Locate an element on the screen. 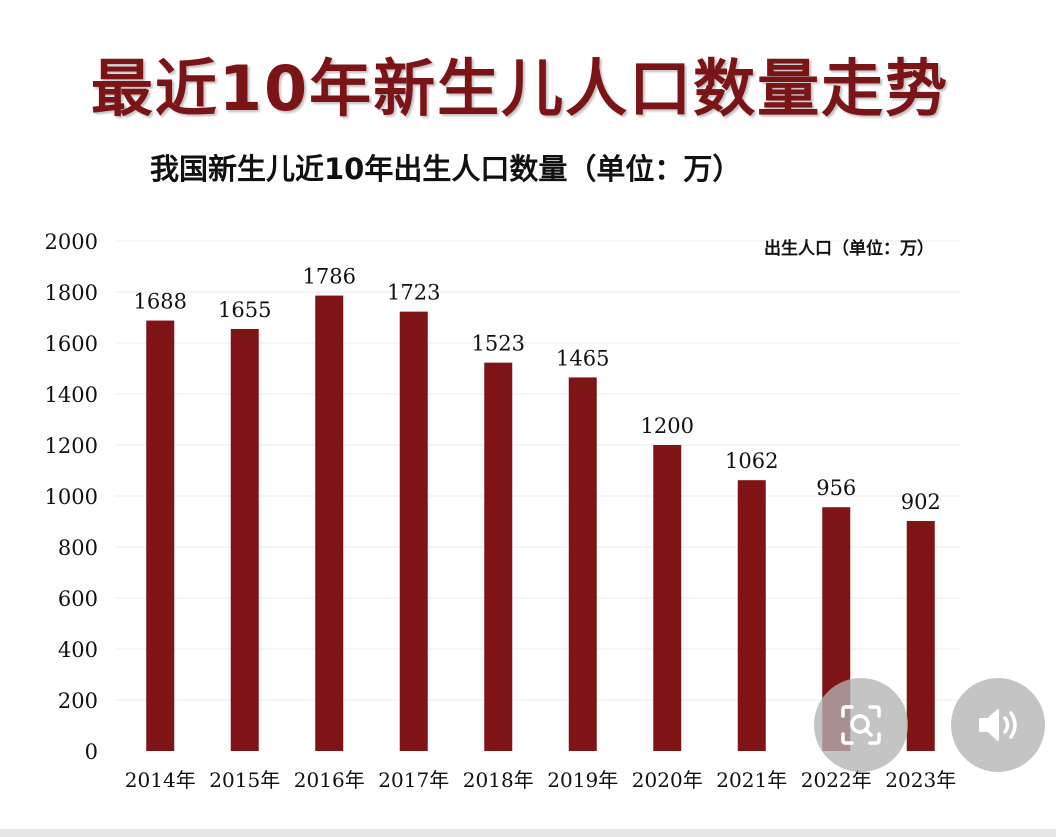  data-label: 1200 is located at coordinates (667, 426).